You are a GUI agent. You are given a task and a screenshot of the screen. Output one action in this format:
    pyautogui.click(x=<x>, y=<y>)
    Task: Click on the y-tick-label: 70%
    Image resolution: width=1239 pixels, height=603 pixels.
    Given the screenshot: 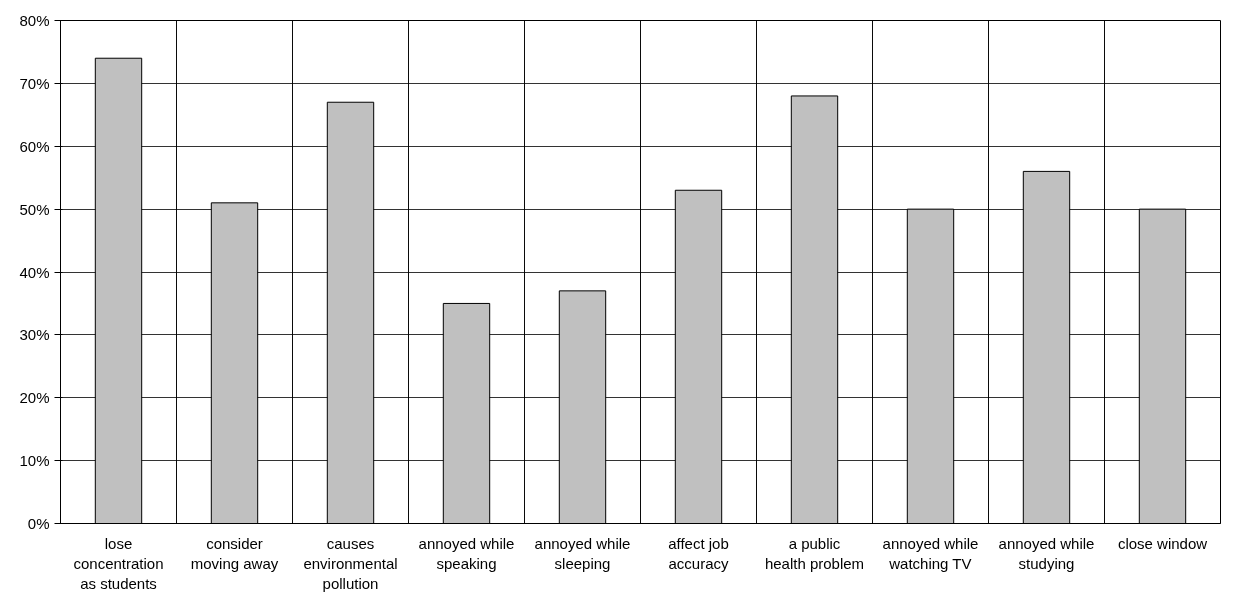 What is the action you would take?
    pyautogui.click(x=34, y=83)
    